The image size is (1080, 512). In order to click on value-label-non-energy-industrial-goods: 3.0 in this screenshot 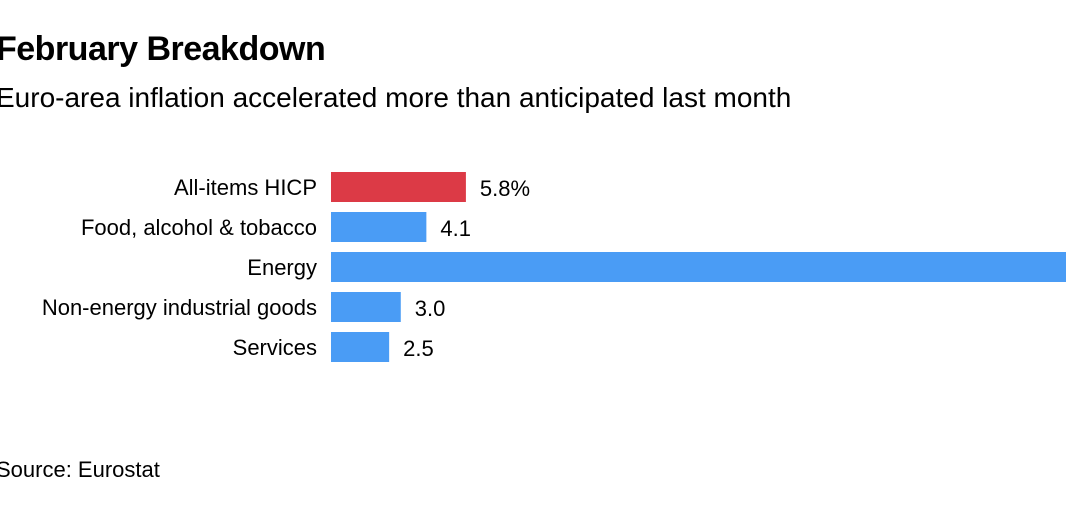, I will do `click(430, 308)`.